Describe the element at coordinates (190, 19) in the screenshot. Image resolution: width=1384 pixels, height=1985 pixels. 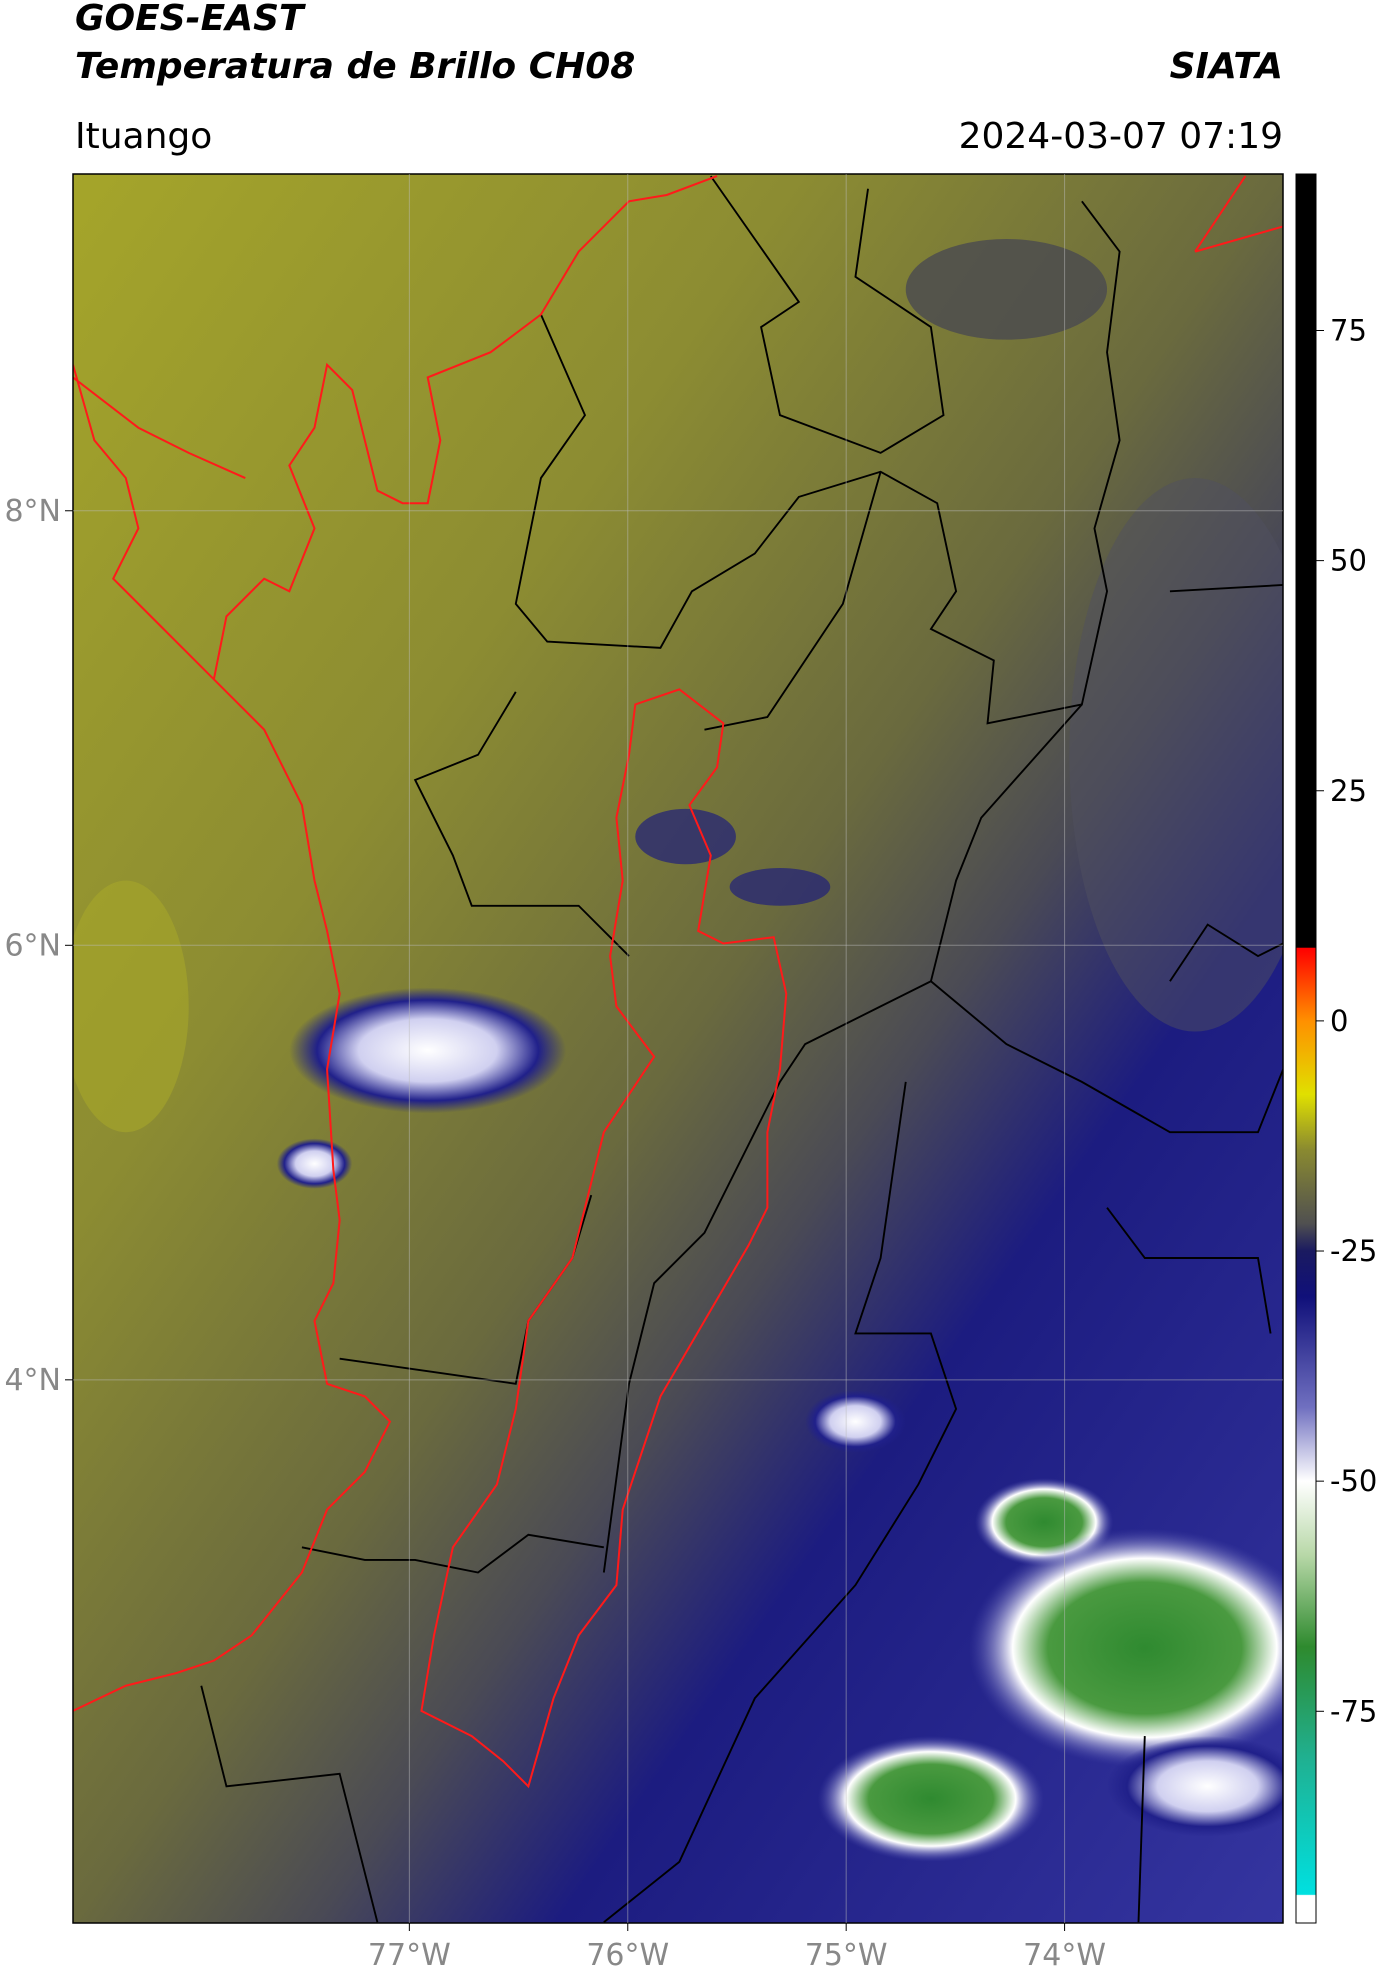
I see `title: GOES-EAST` at that location.